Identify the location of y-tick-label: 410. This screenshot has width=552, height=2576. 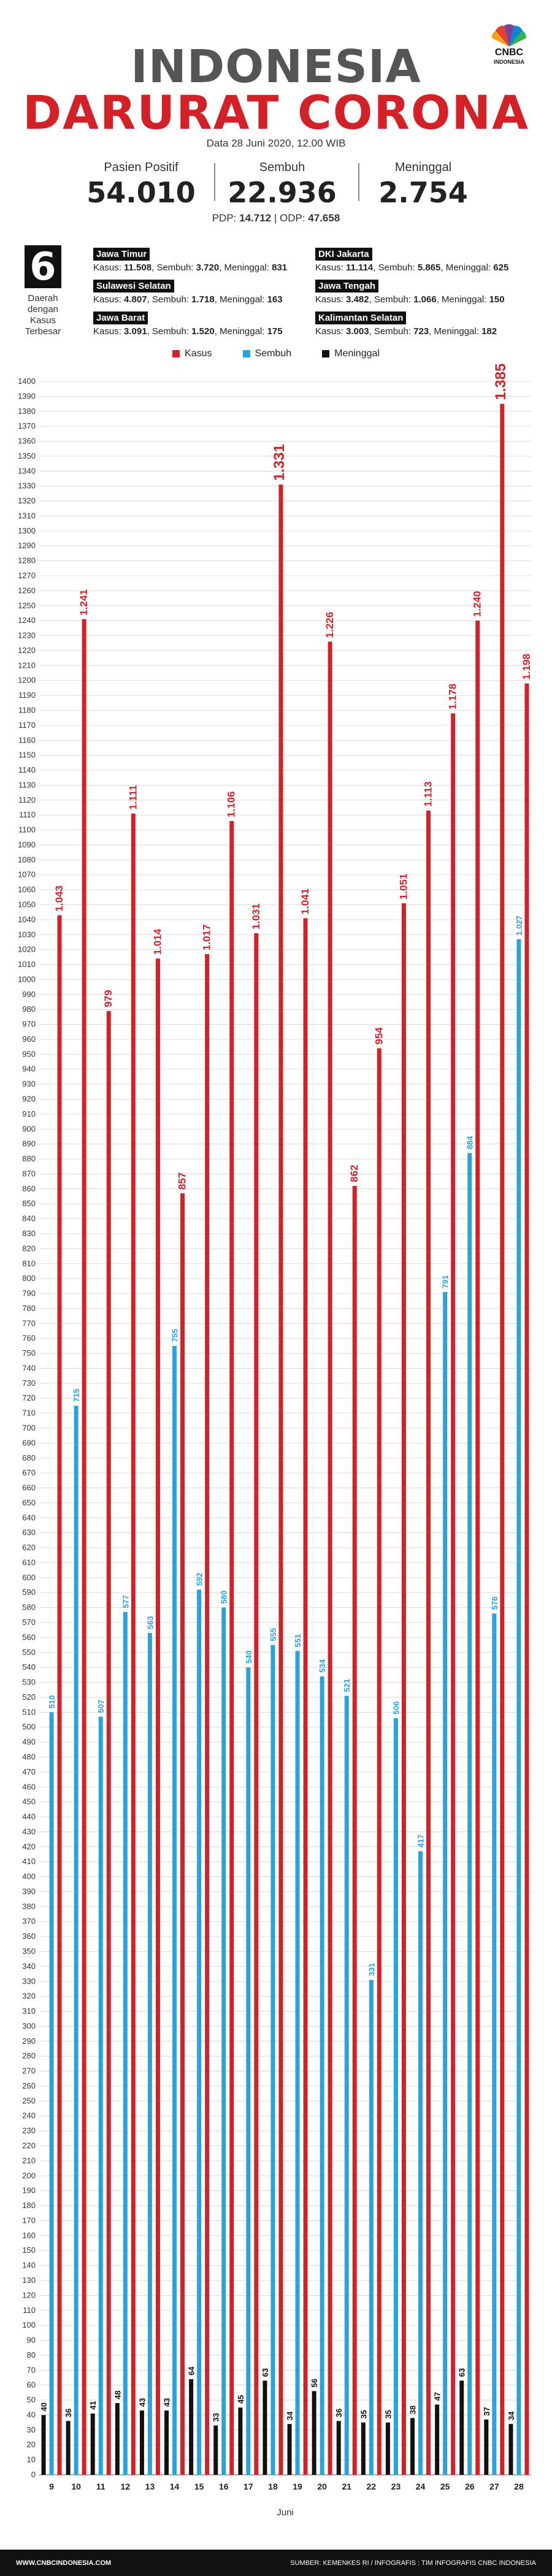
(29, 1861).